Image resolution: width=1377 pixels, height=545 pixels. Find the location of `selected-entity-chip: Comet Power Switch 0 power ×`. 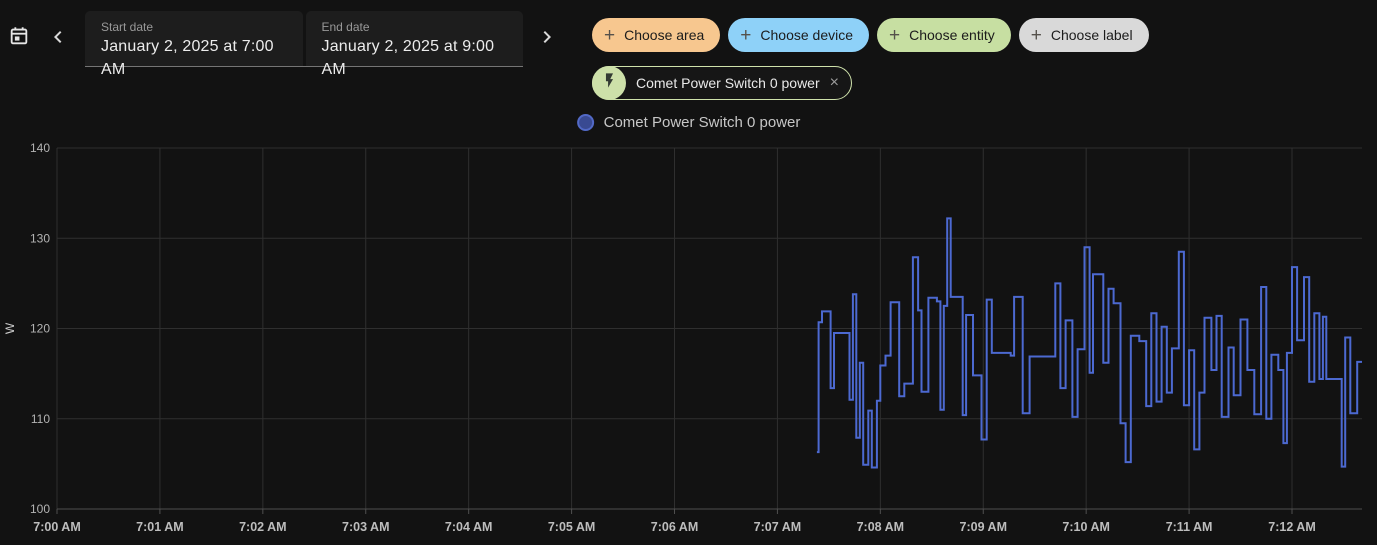

selected-entity-chip: Comet Power Switch 0 power × is located at coordinates (722, 83).